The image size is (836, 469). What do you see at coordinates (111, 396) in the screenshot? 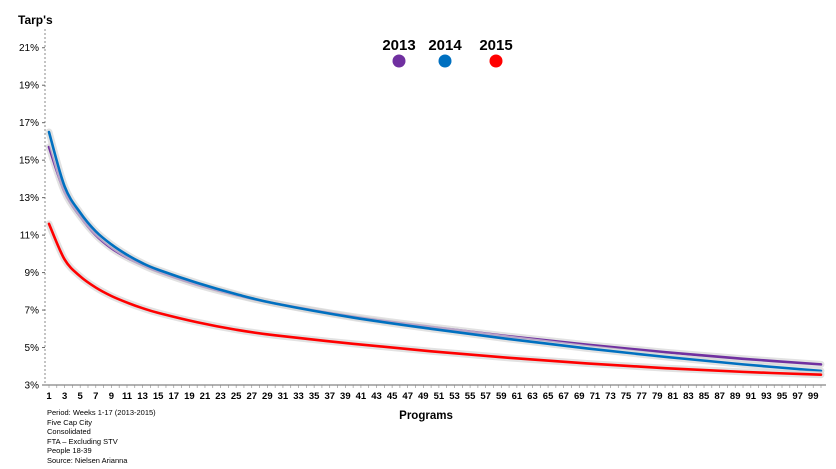
I see `x-tick-label: 9` at bounding box center [111, 396].